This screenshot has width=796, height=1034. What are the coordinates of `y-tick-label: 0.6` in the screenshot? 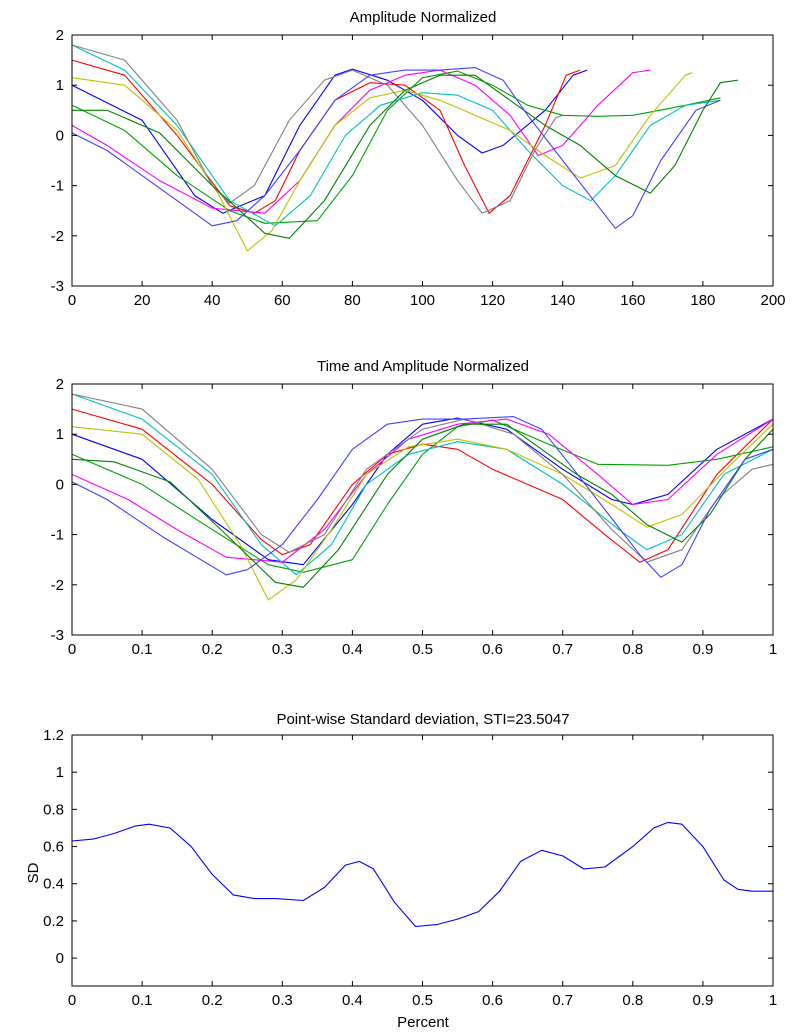 It's located at (53, 847).